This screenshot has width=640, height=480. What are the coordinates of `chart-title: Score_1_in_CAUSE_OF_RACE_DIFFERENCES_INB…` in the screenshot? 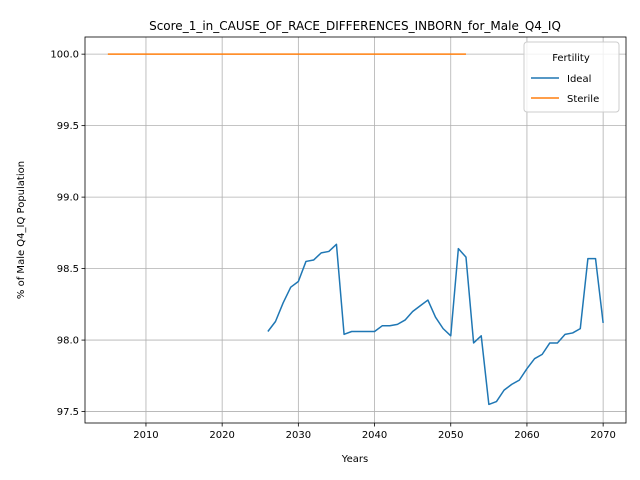 It's located at (355, 26).